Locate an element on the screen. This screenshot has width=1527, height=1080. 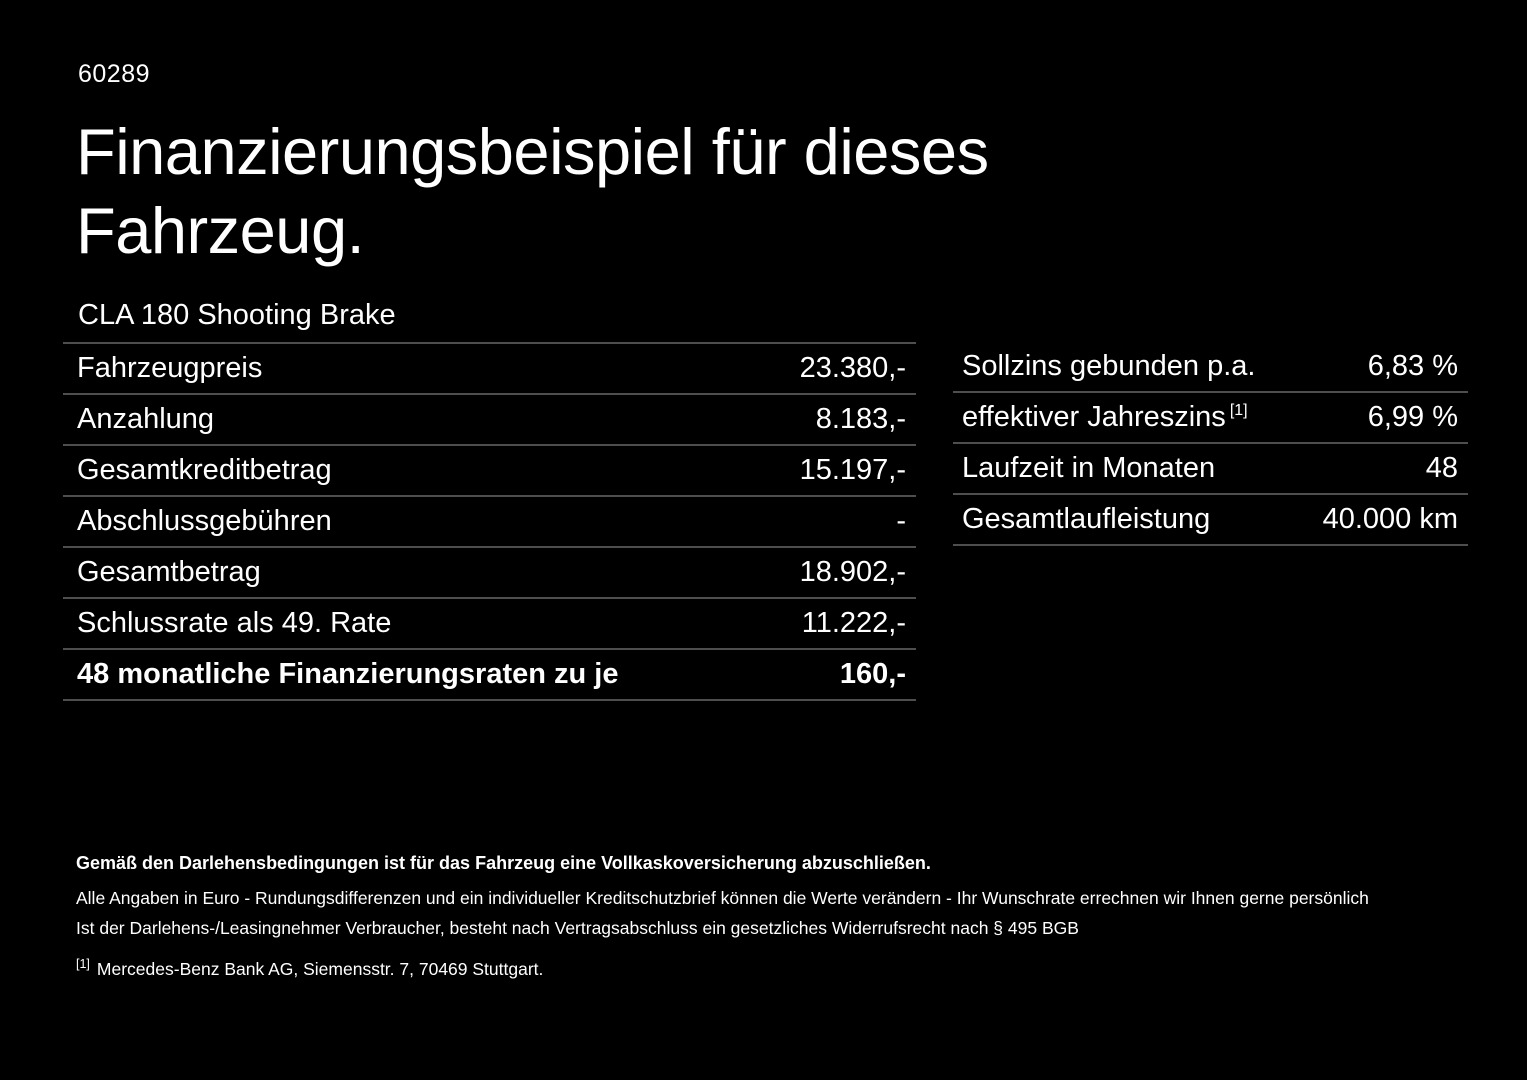
row-label: effektiver Jahreszins [1] is located at coordinates (1105, 417).